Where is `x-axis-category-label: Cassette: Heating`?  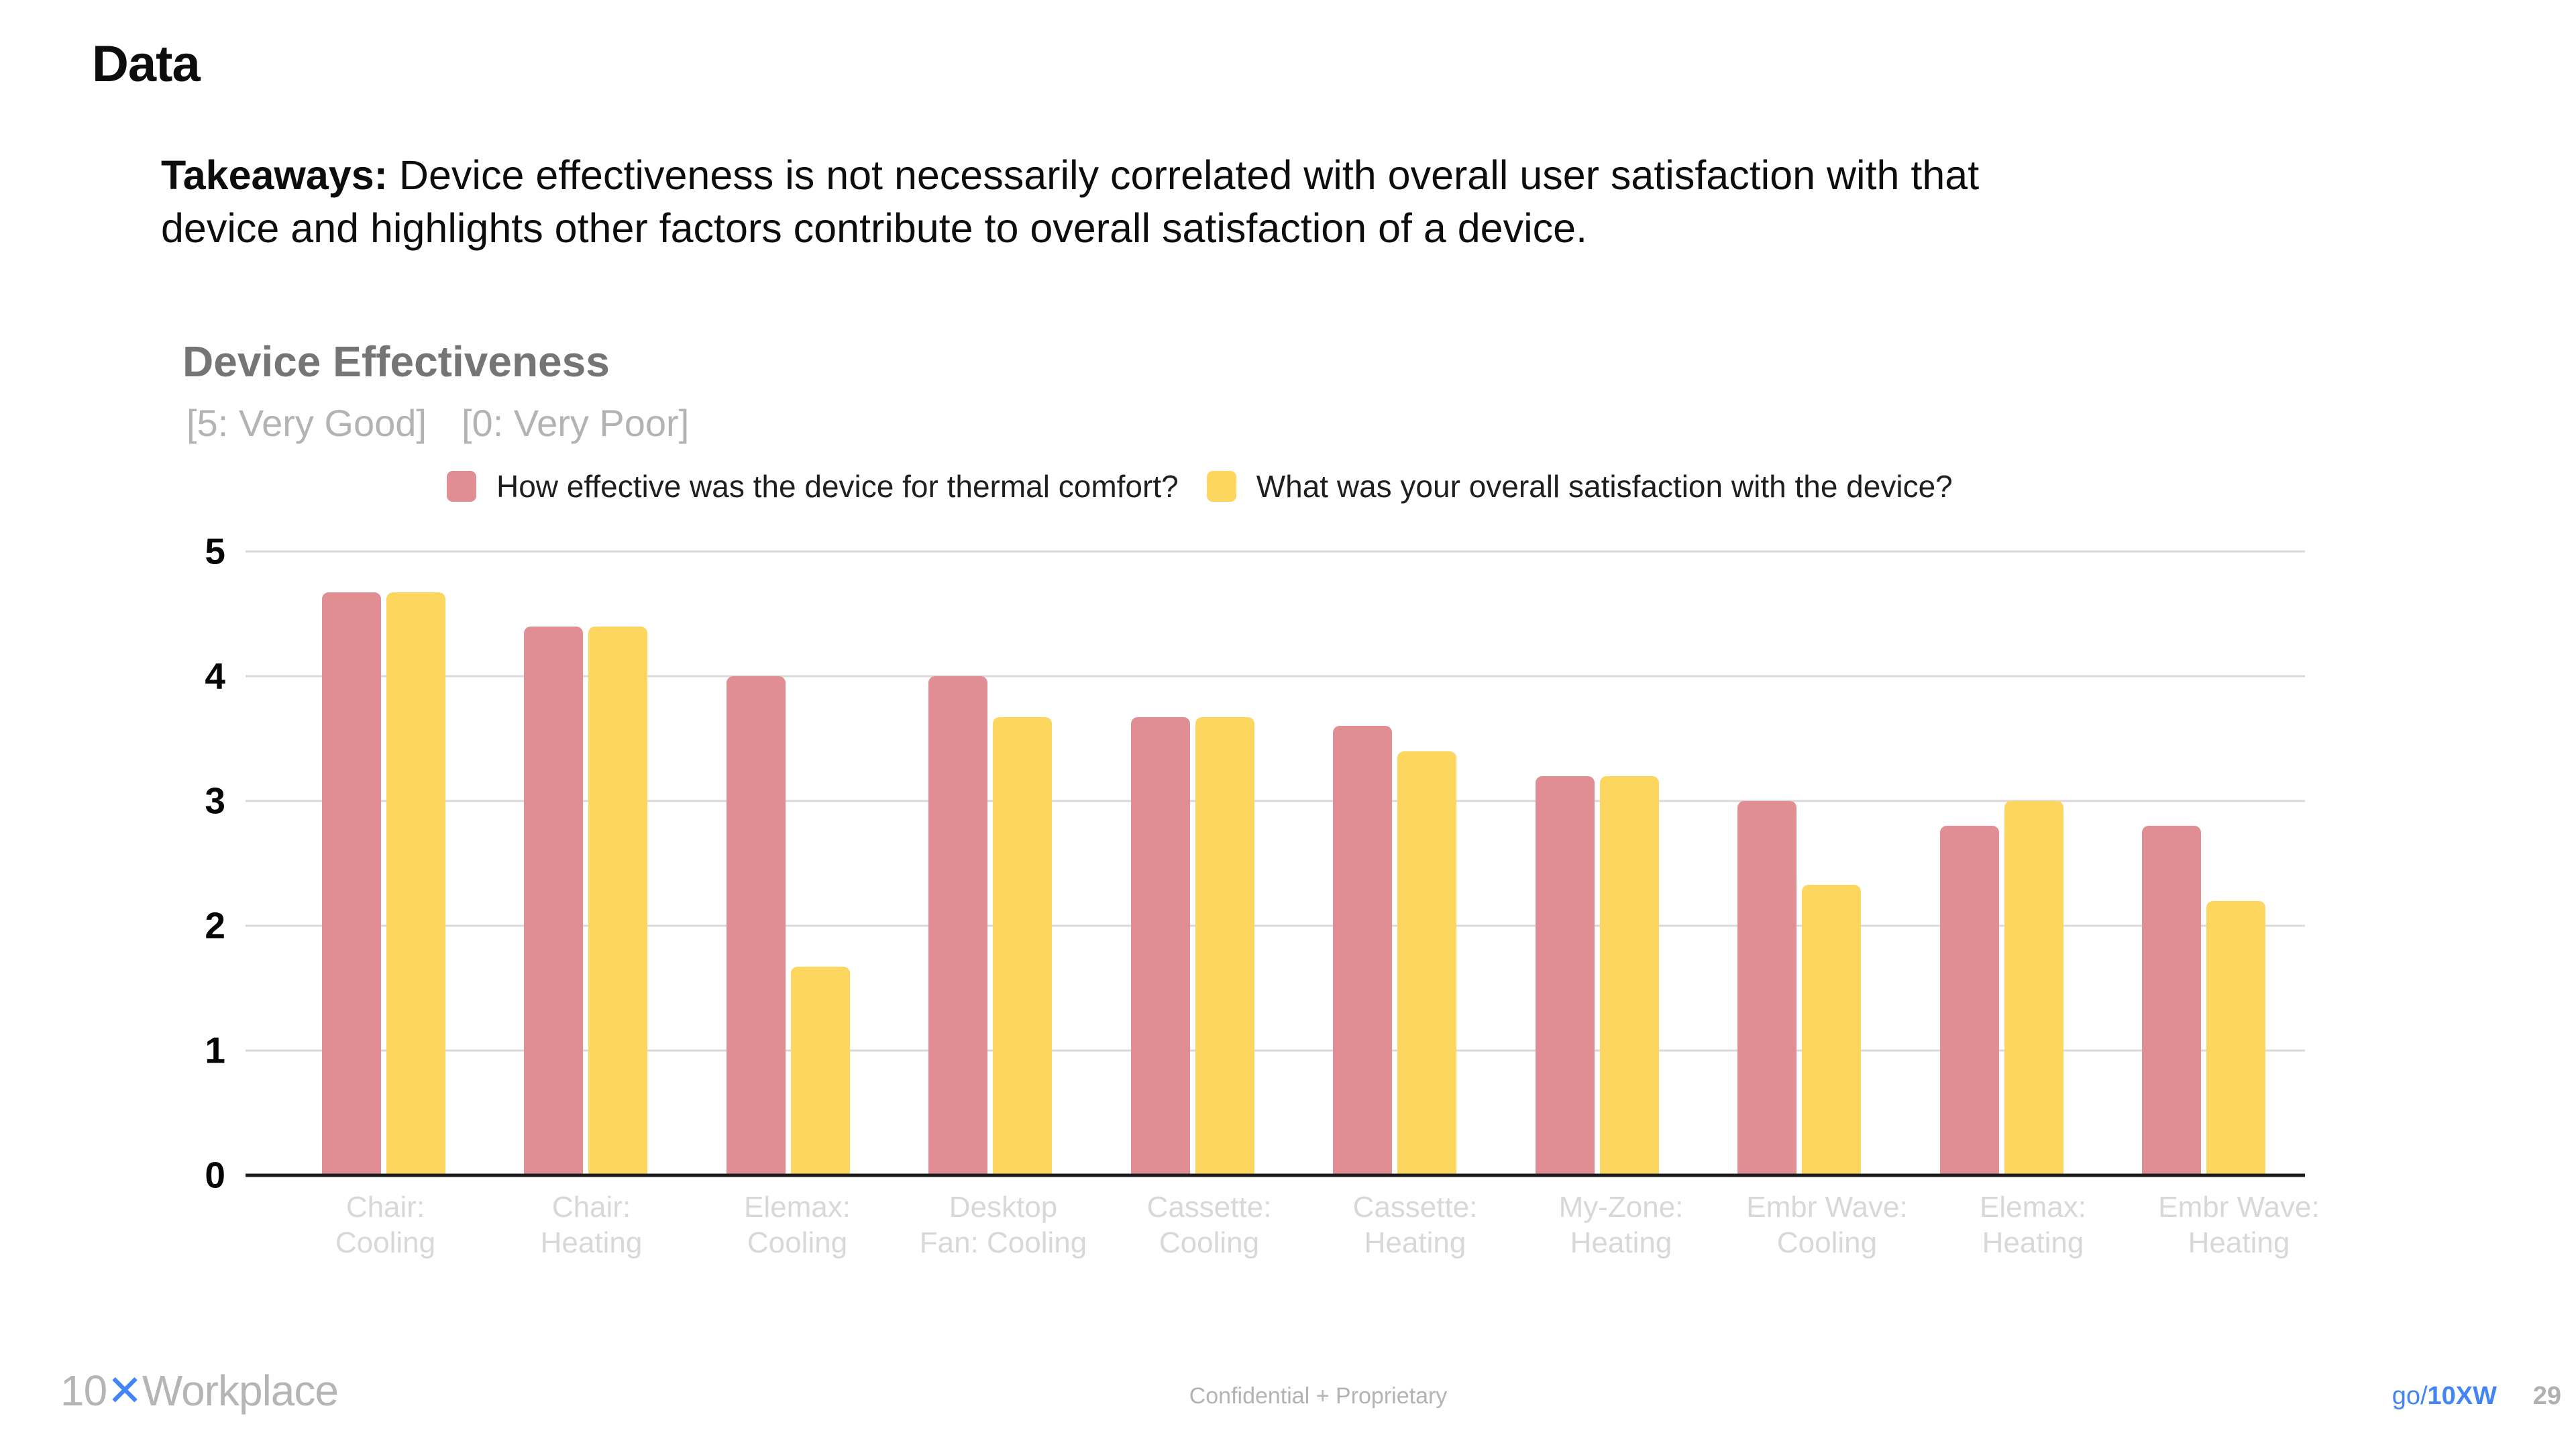
x-axis-category-label: Cassette: Heating is located at coordinates (1415, 1225).